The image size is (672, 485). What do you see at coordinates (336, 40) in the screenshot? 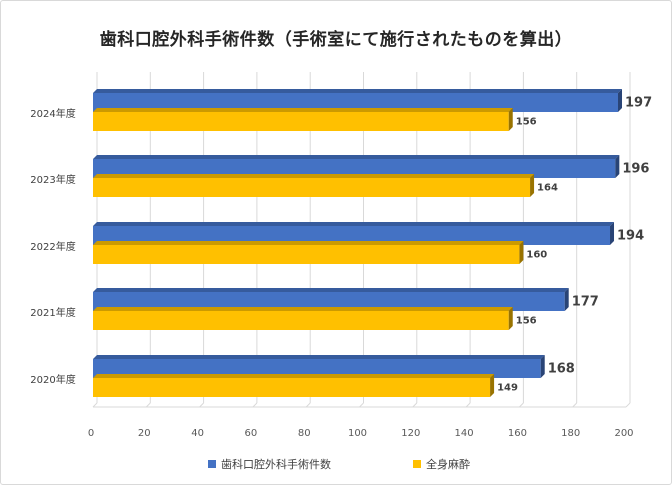
I see `chart-title: 歯科口腔外科手術件数（手術室にて施行されたものを算出）` at bounding box center [336, 40].